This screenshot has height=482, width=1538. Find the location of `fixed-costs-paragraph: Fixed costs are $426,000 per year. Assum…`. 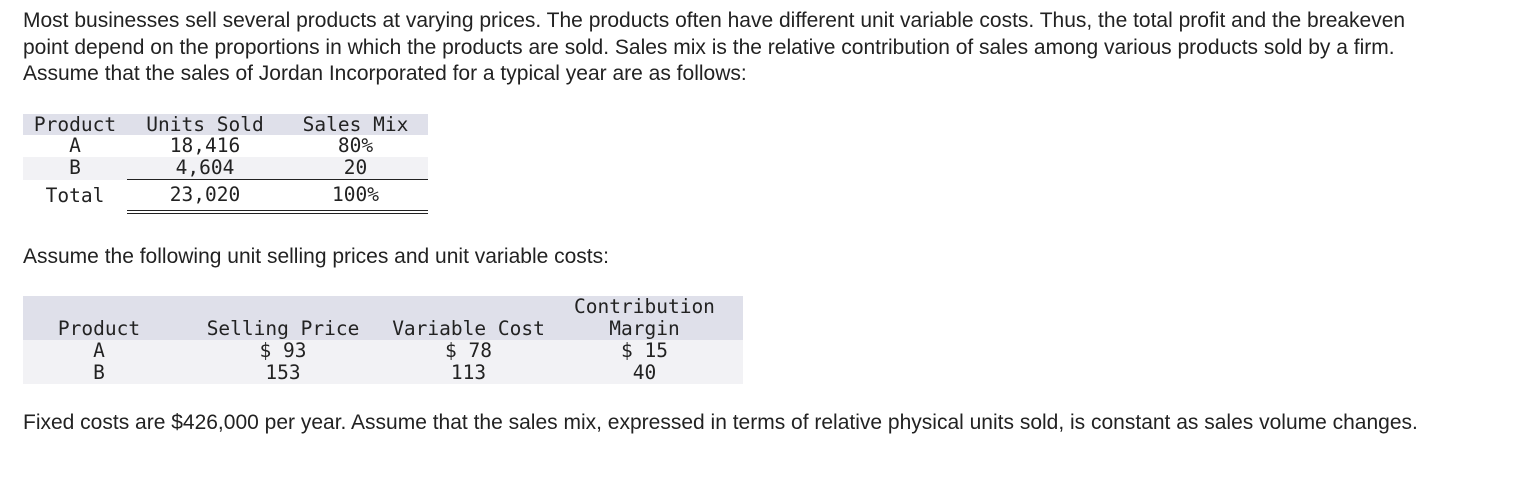

fixed-costs-paragraph: Fixed costs are $426,000 per year. Assum… is located at coordinates (720, 422).